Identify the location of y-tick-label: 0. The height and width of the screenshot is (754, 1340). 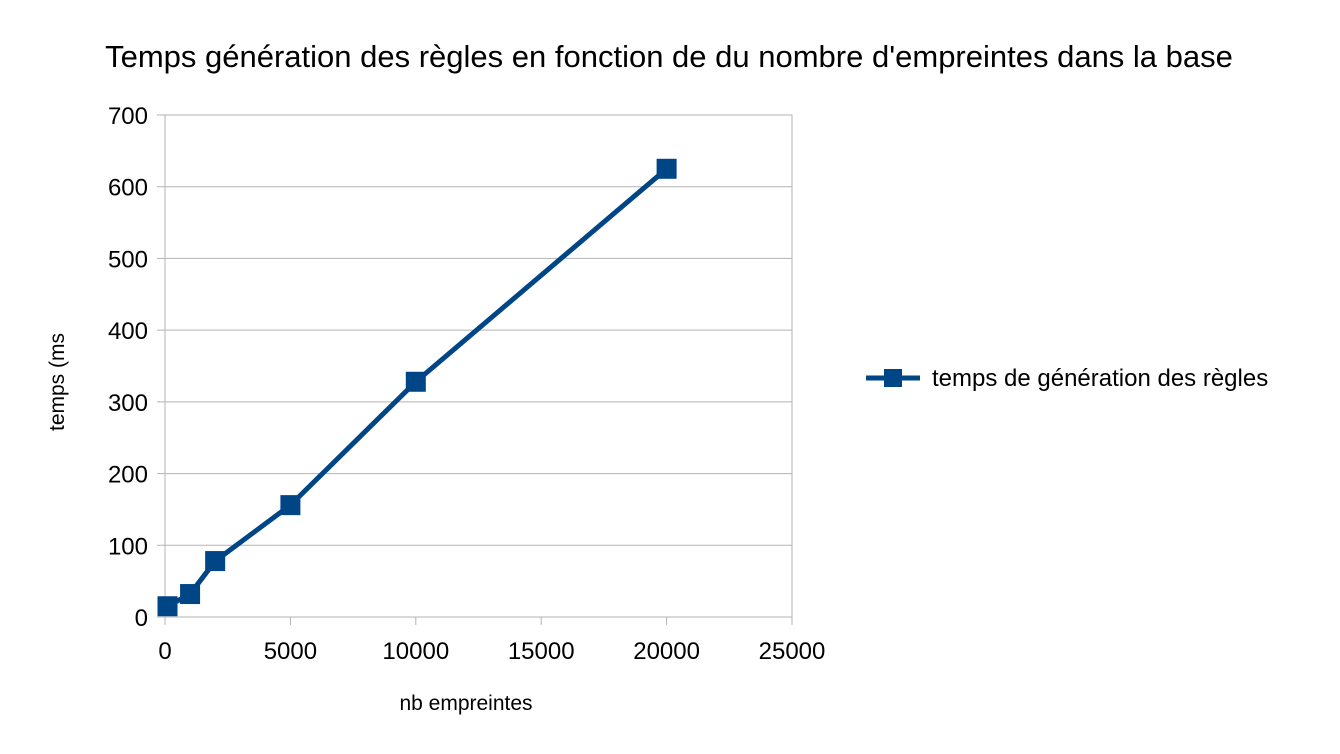
(141, 618).